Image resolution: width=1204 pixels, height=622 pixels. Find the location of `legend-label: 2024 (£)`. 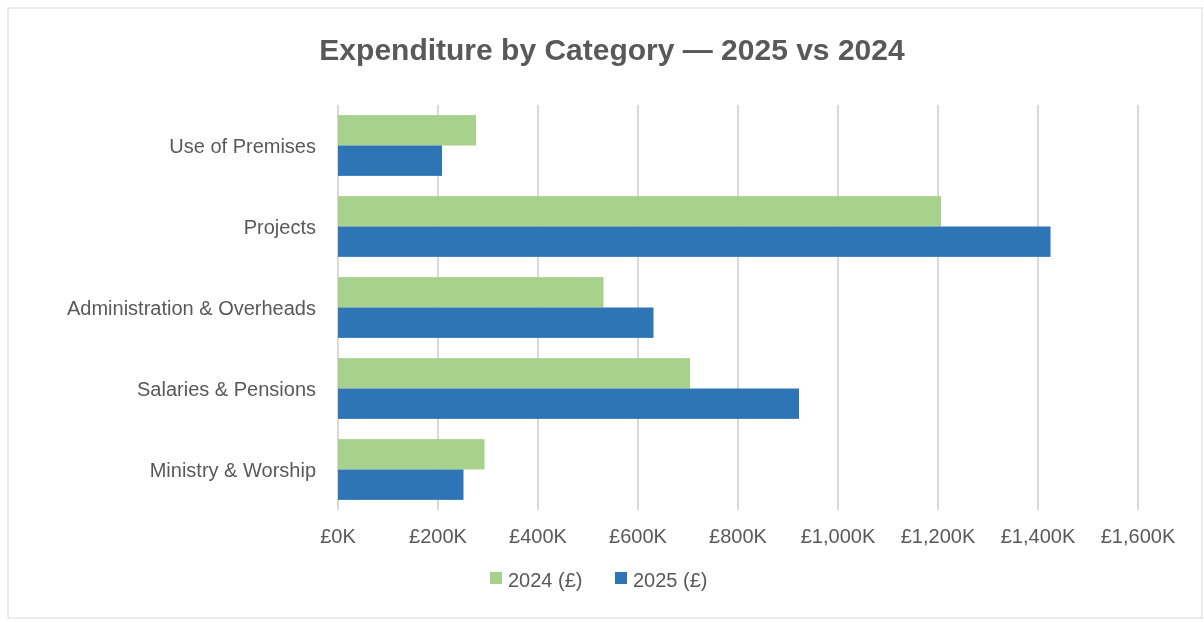

legend-label: 2024 (£) is located at coordinates (545, 580).